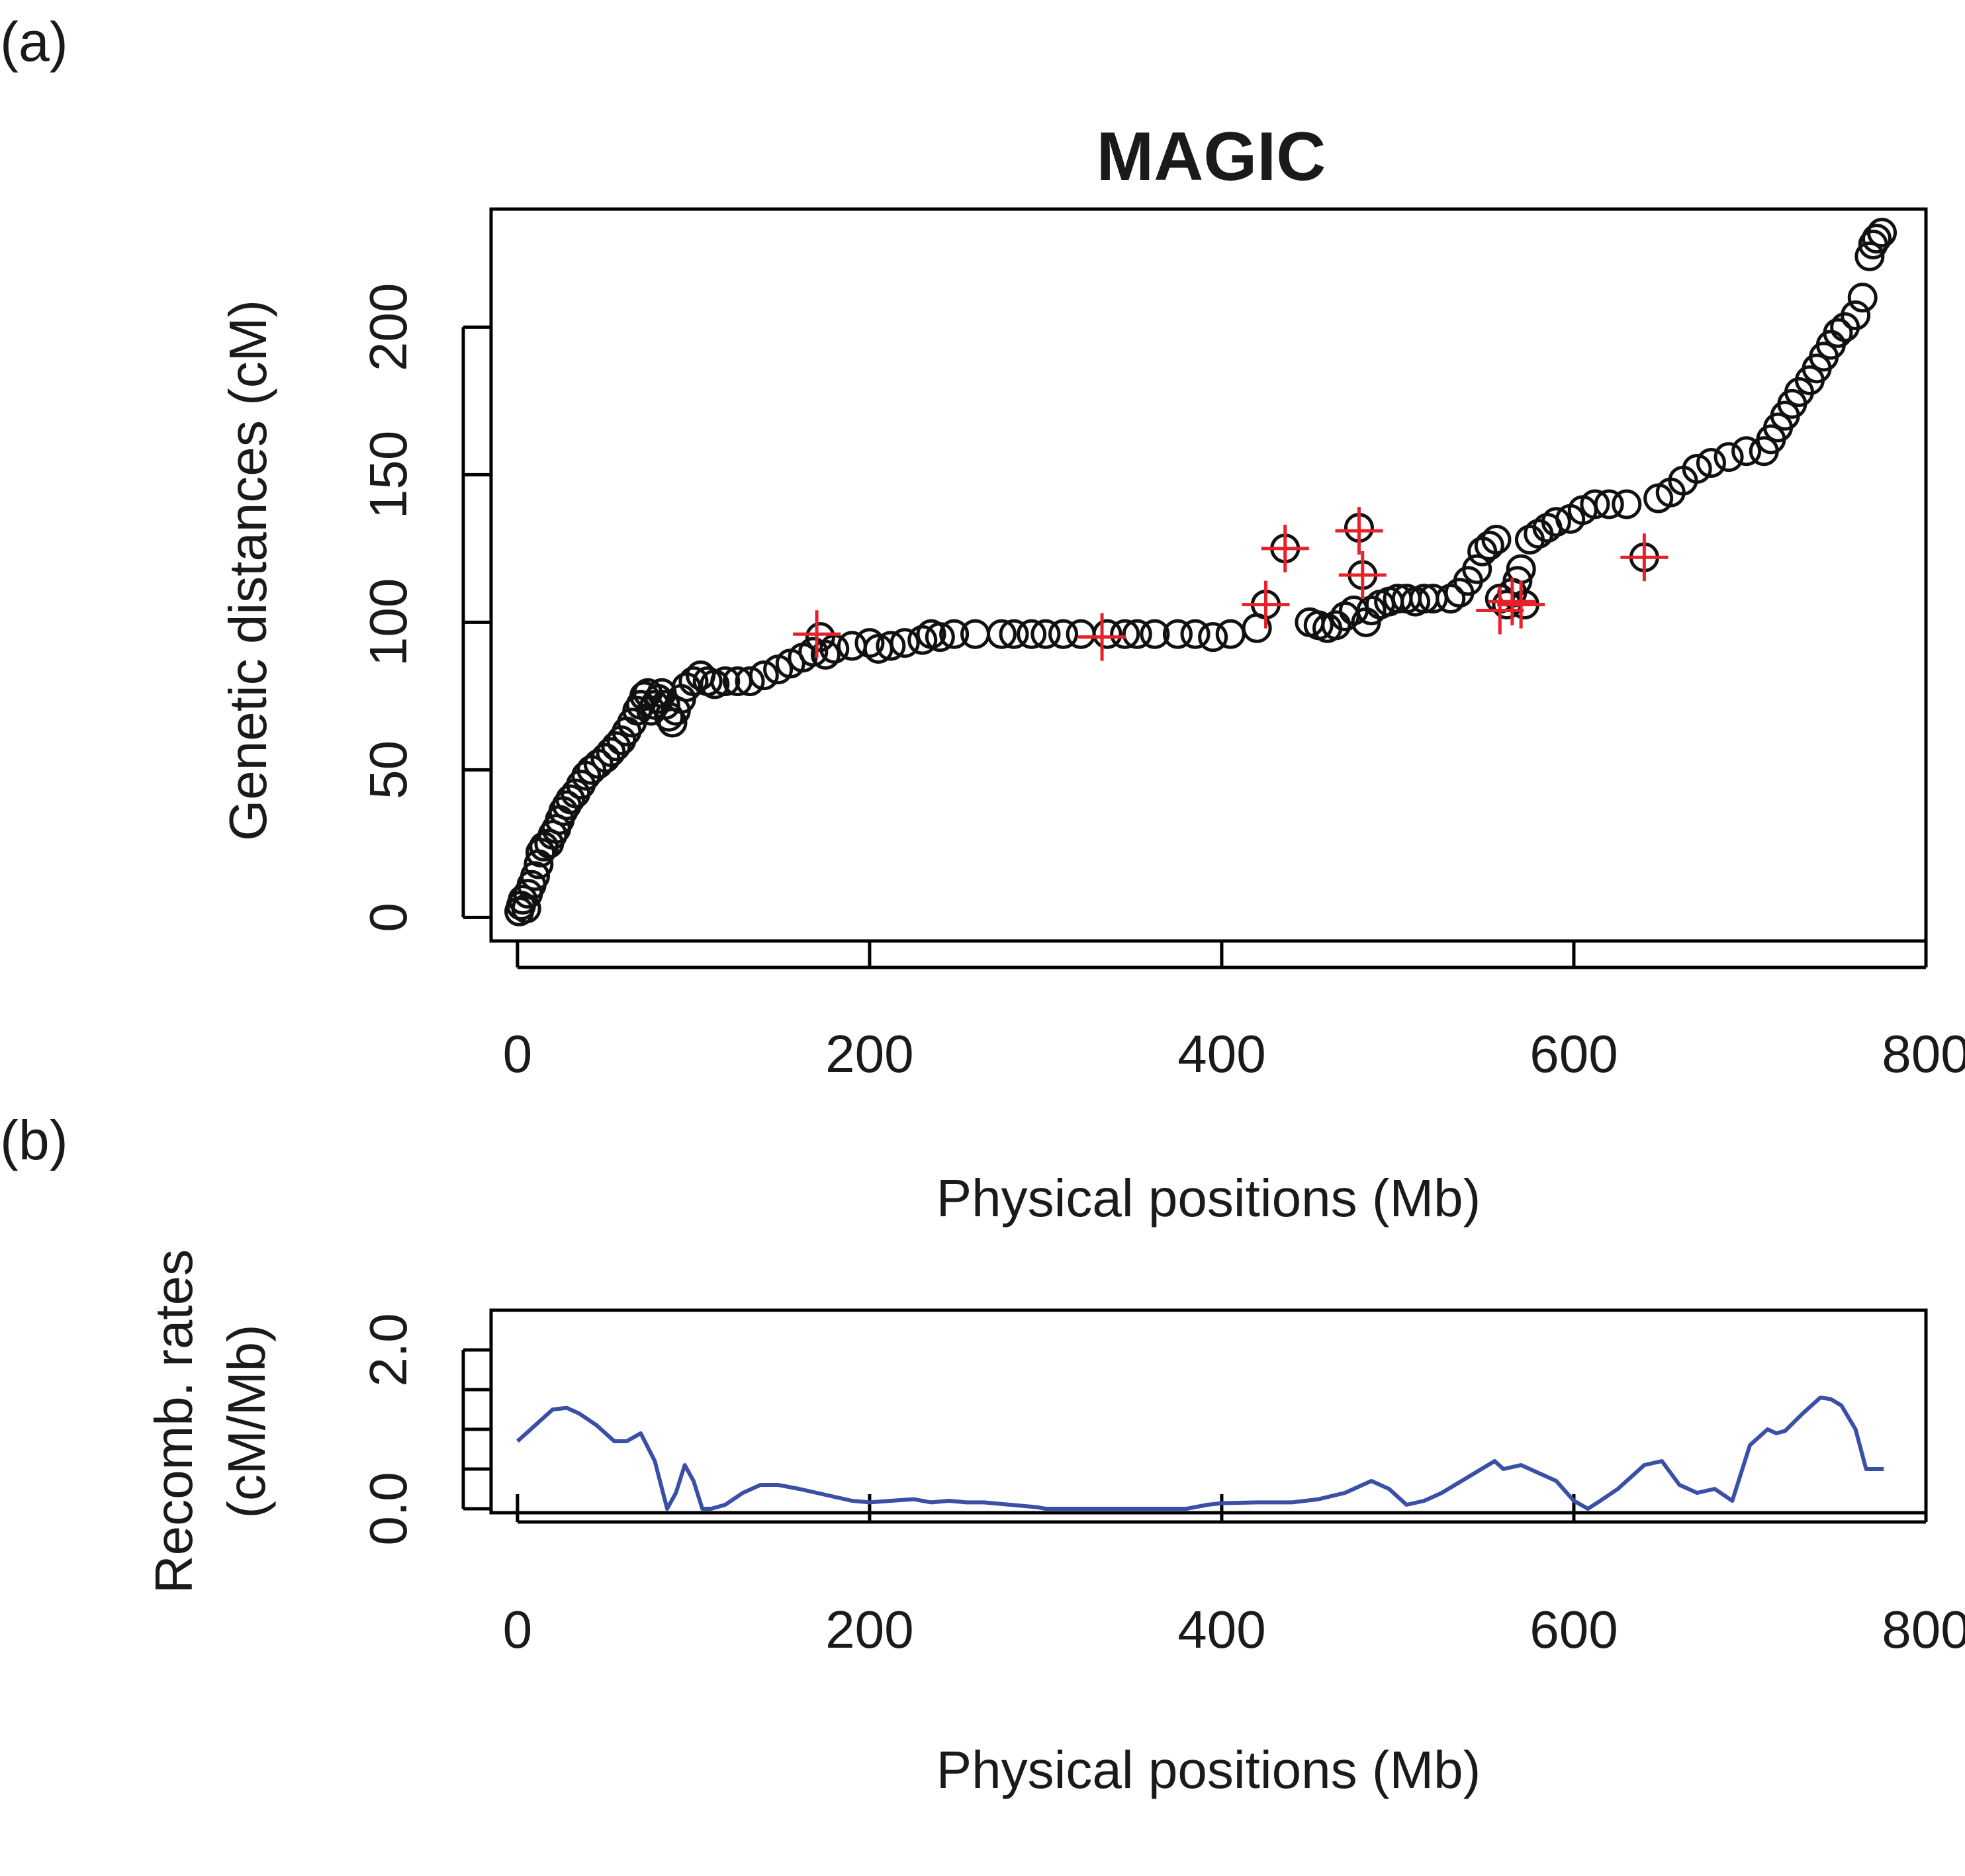  Describe the element at coordinates (1234, 1576) in the screenshot. I see `chart-b-x-axis: 0 200 400 600 800` at that location.